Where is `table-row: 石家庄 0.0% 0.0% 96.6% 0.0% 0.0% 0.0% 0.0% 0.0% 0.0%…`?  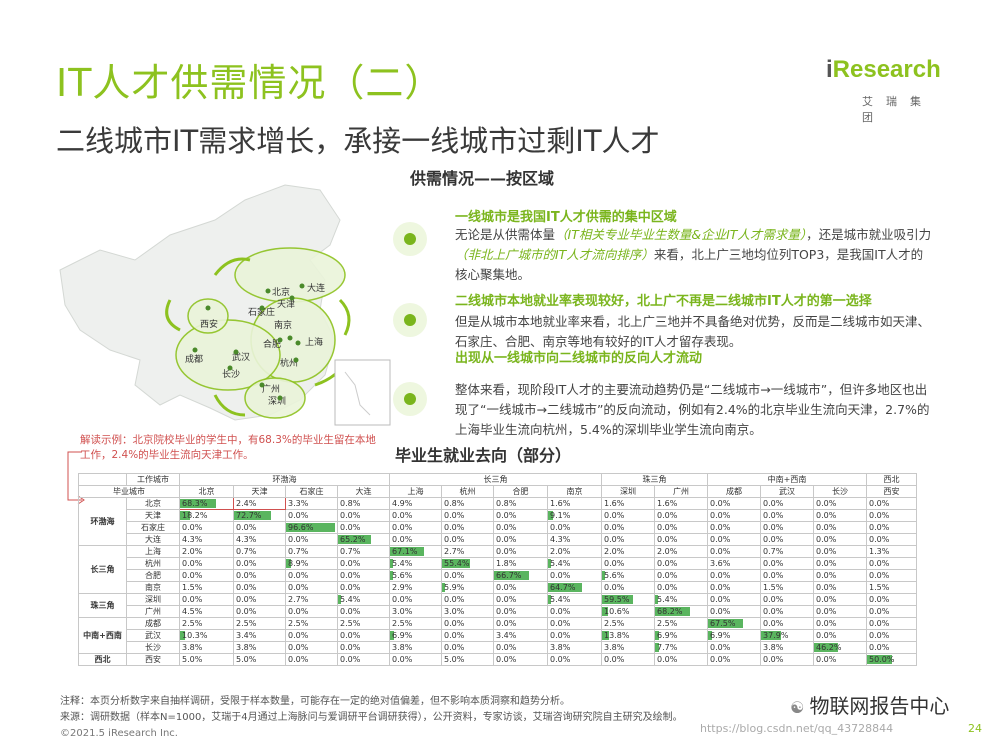 table-row: 石家庄 0.0% 0.0% 96.6% 0.0% 0.0% 0.0% 0.0% 0.0% 0.0%… is located at coordinates (498, 527).